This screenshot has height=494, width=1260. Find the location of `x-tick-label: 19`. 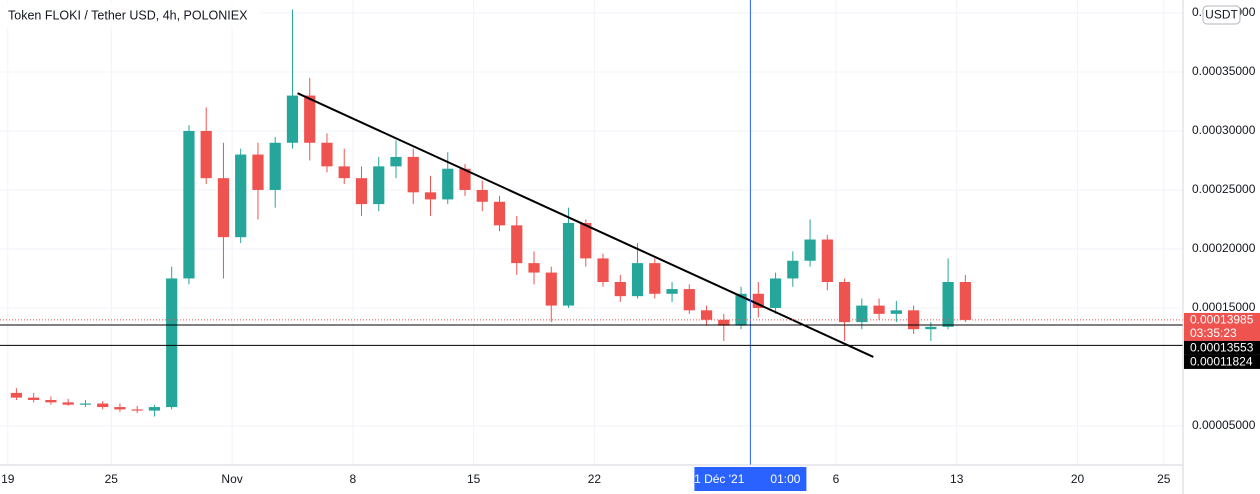

x-tick-label: 19 is located at coordinates (8, 479).